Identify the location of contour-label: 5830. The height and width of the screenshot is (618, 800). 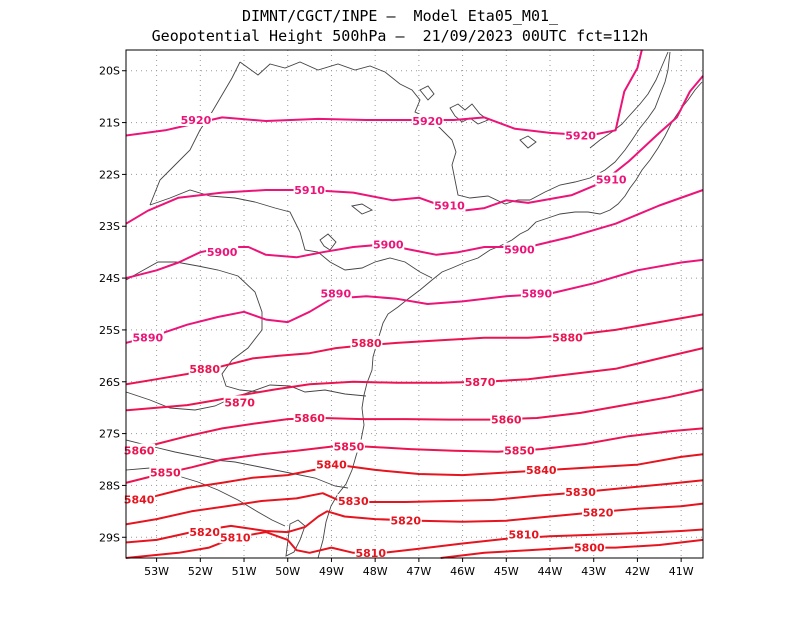
(580, 492).